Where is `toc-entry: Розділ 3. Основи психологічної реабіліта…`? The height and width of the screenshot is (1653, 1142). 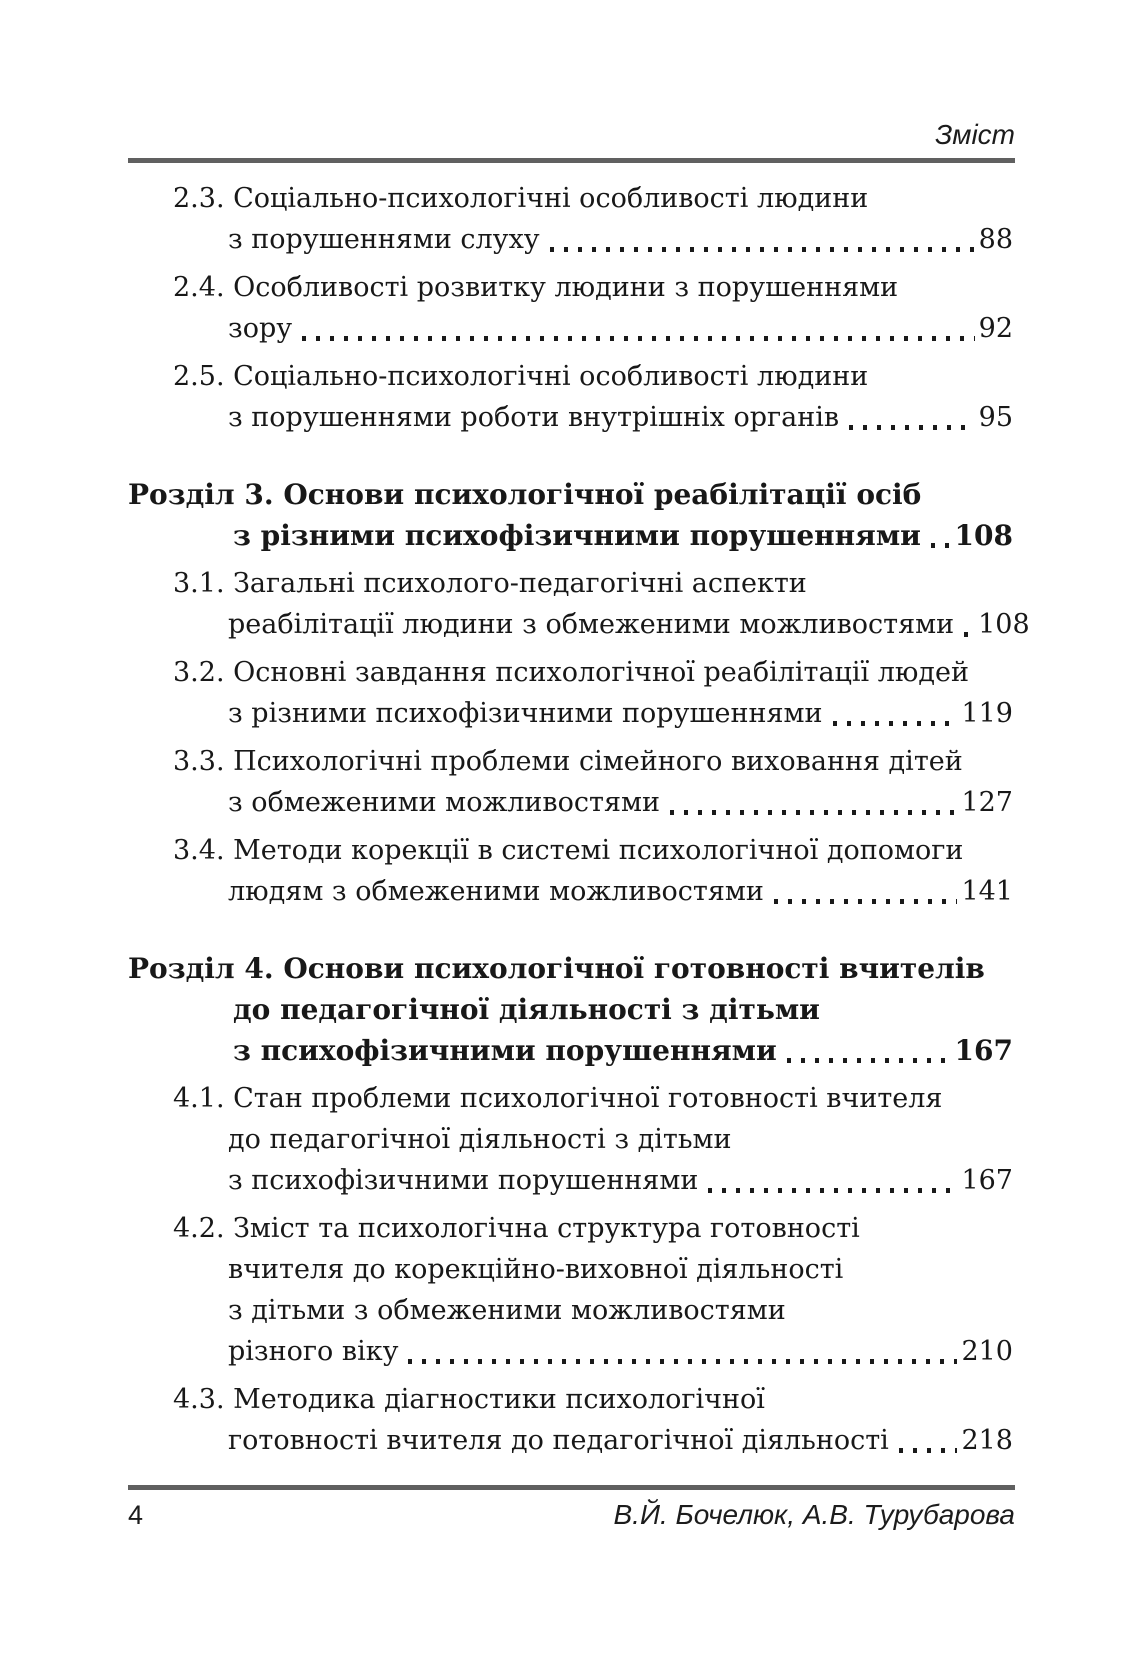
toc-entry: Розділ 3. Основи психологічної реабіліта… is located at coordinates (570, 515).